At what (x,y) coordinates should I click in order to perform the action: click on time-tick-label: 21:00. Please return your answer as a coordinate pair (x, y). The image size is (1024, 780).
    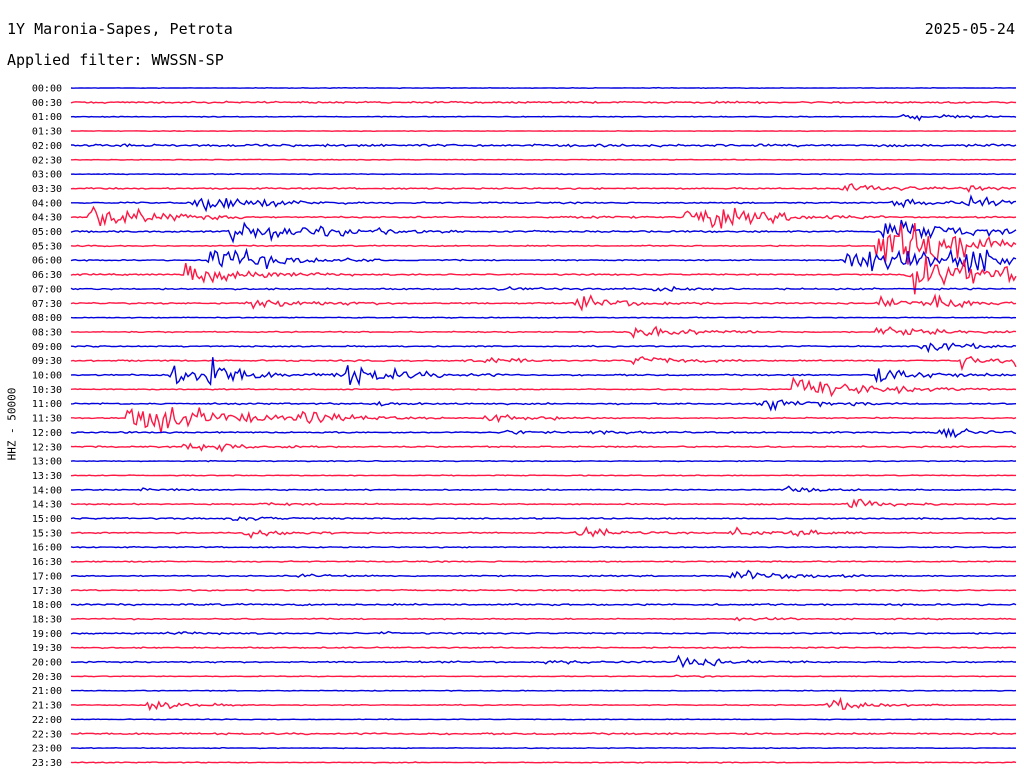
    Looking at the image, I should click on (47, 691).